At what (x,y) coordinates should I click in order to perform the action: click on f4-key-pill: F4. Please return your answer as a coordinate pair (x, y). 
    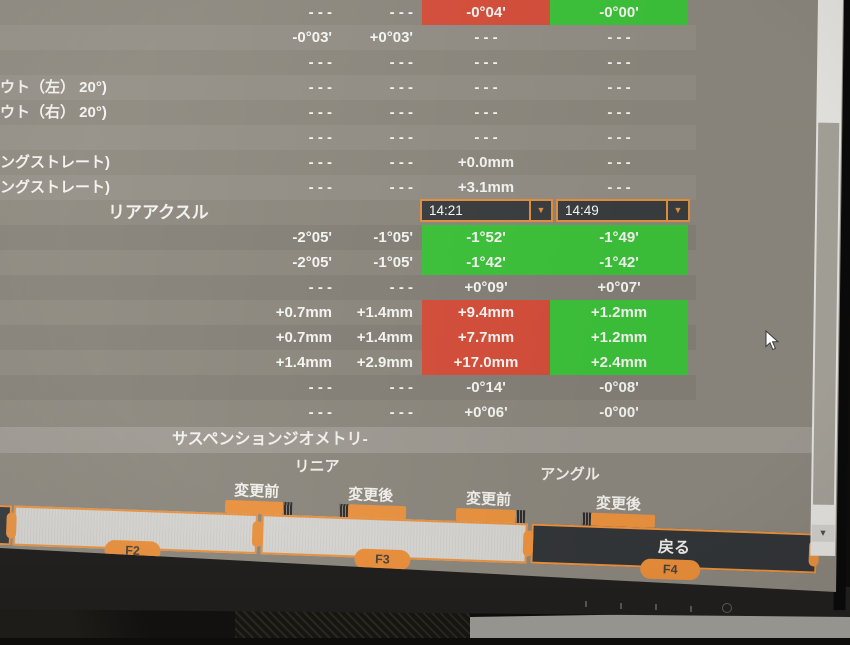
    Looking at the image, I should click on (670, 569).